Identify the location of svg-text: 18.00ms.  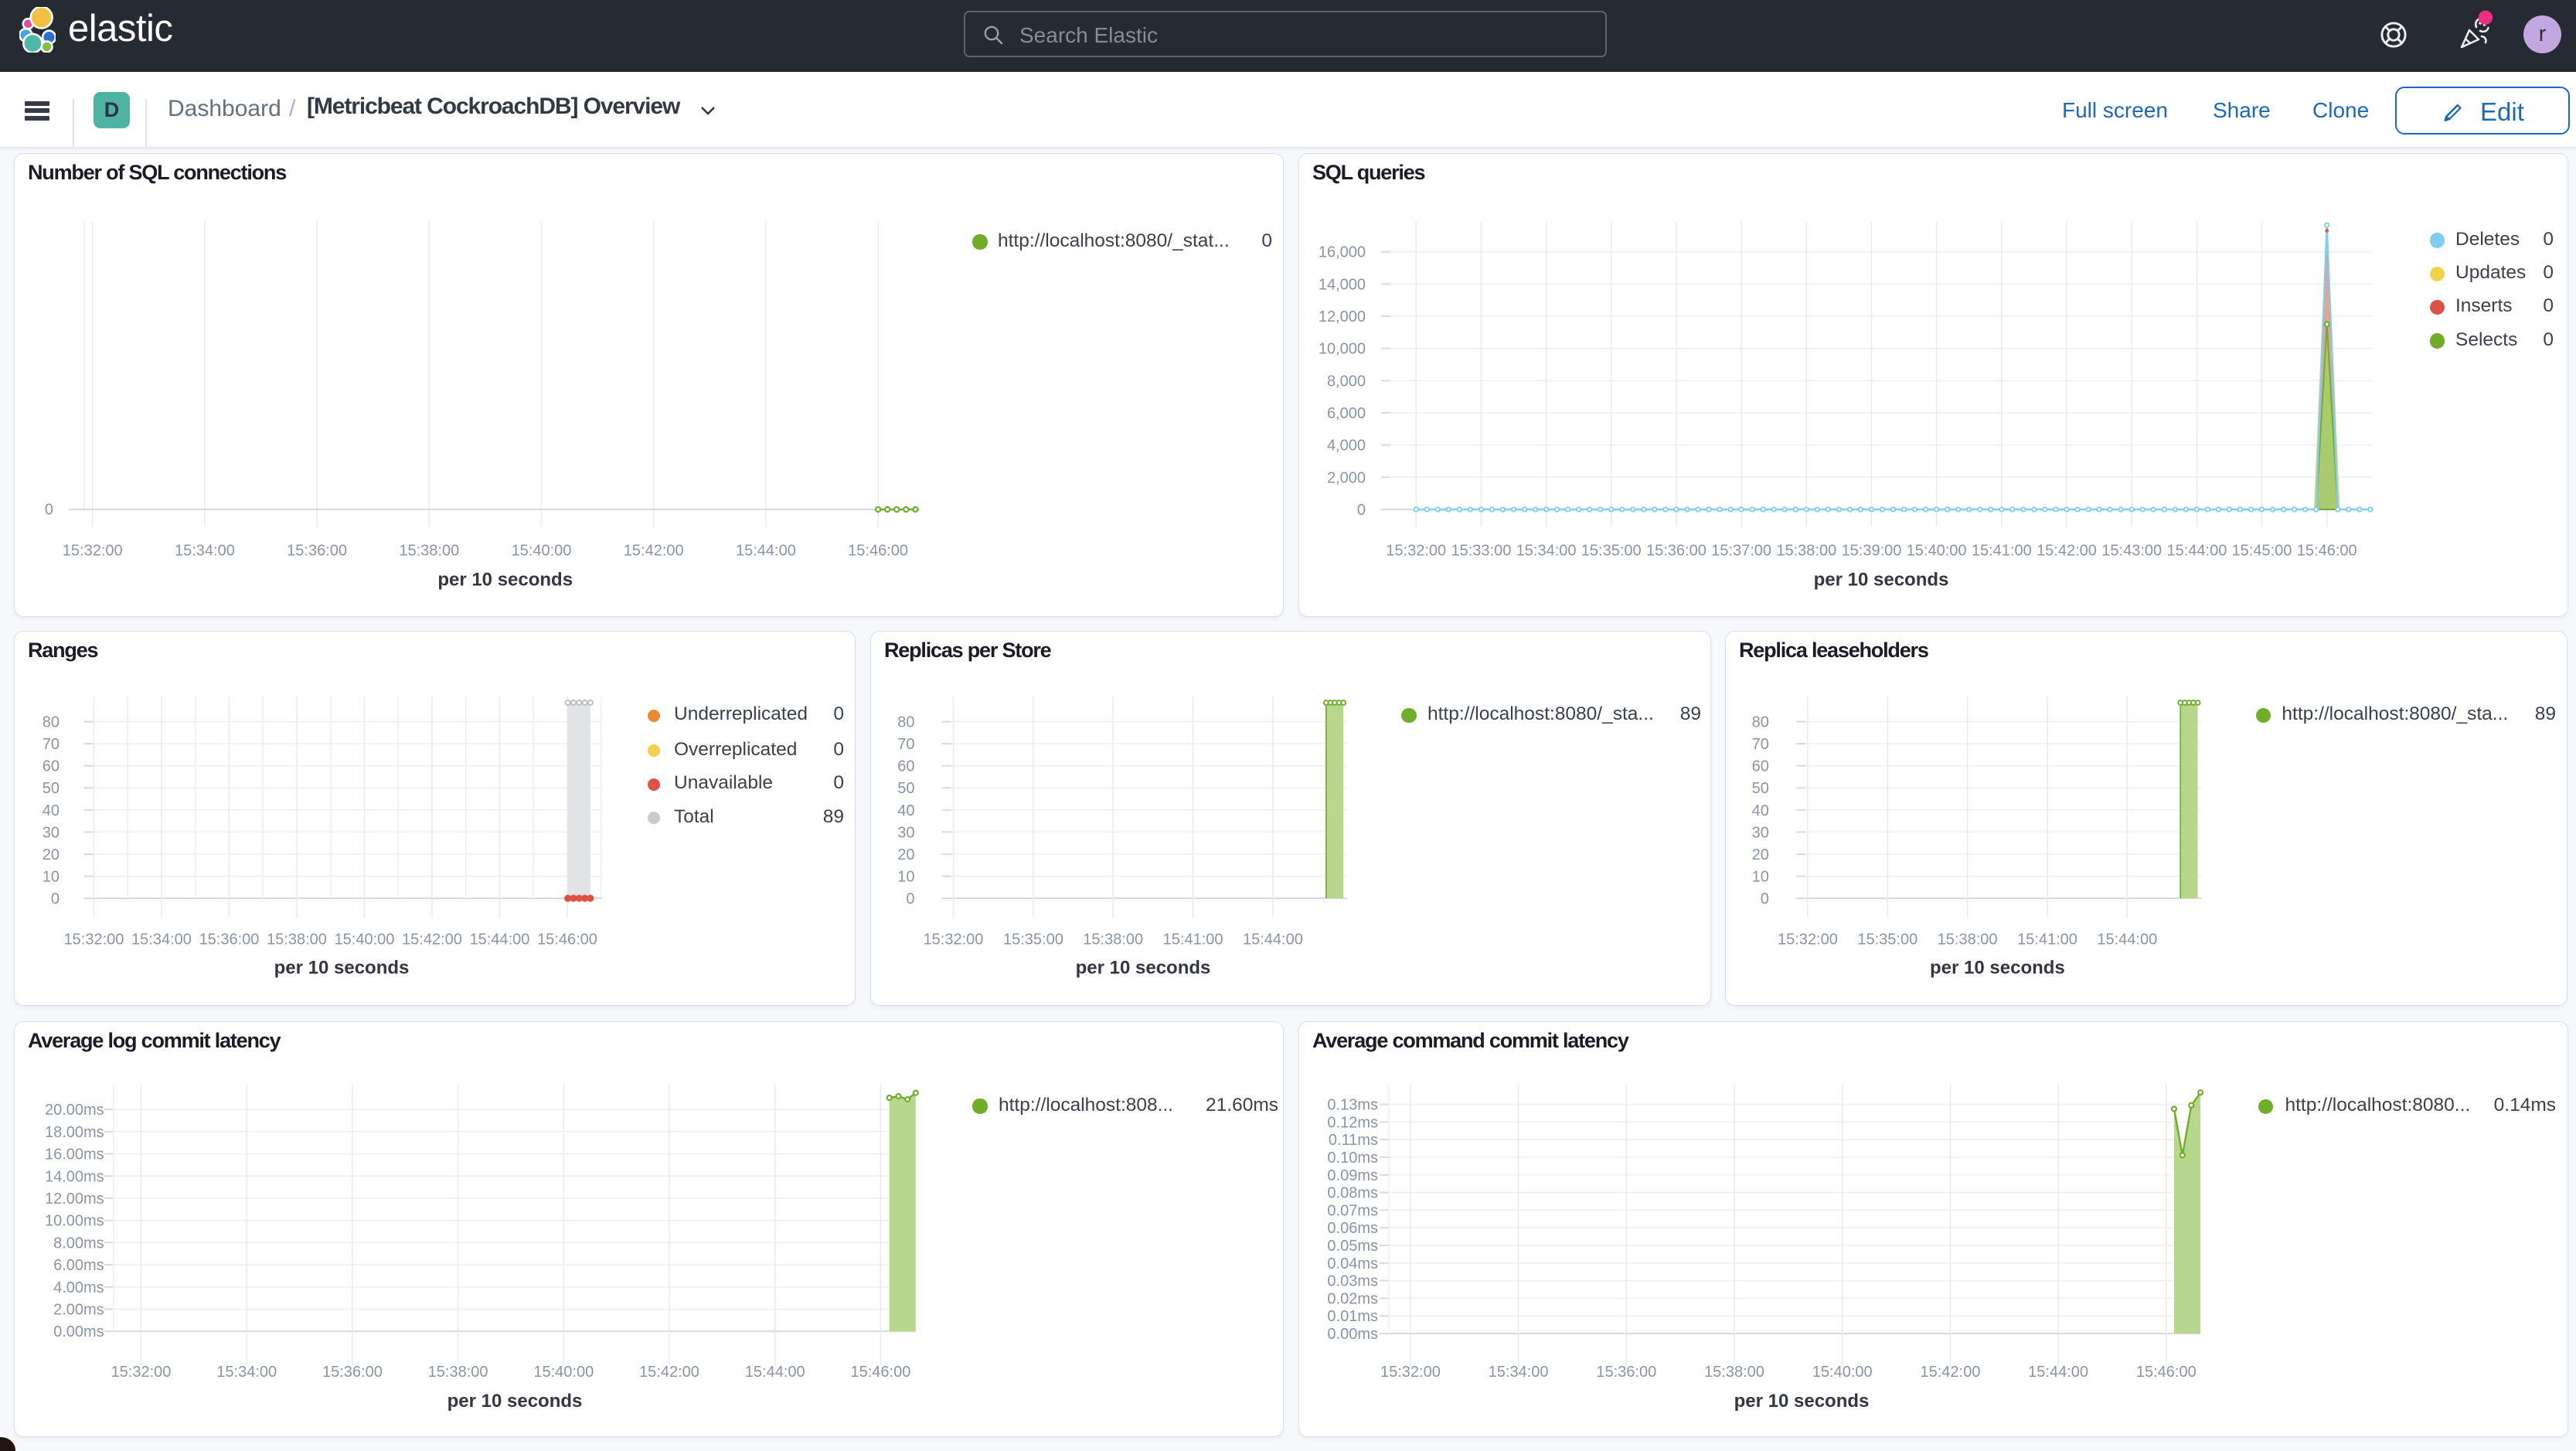
(74, 1132).